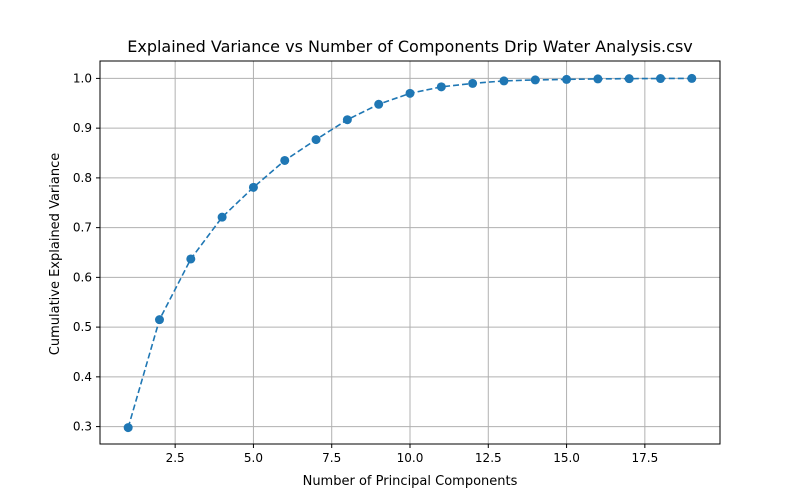 This screenshot has width=800, height=500. I want to click on y-tick-label: 0.4, so click(82, 377).